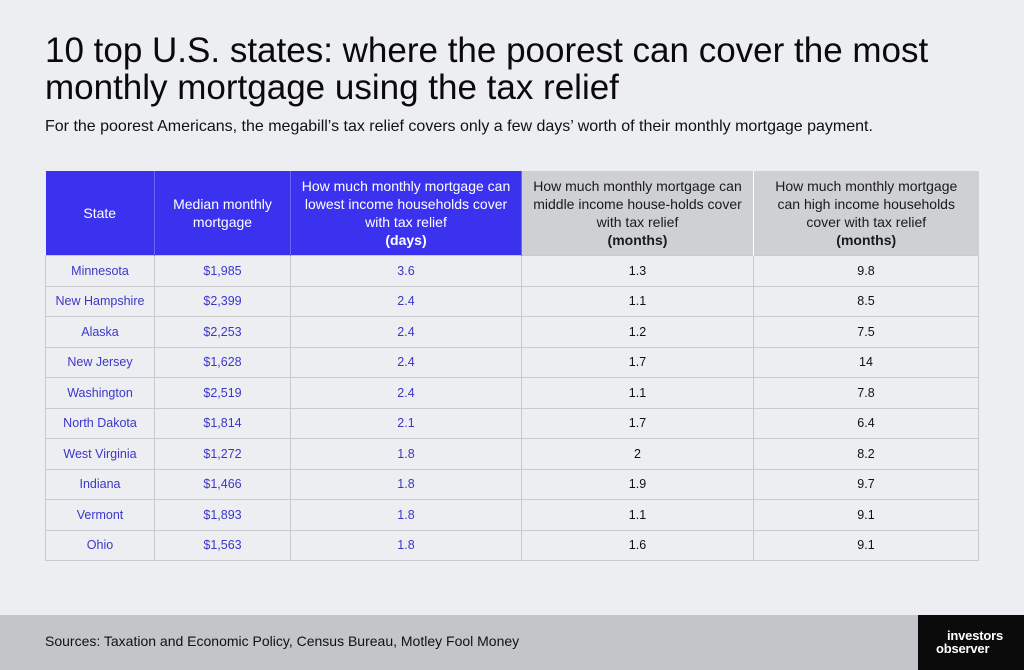  I want to click on cell-state: New Jersey, so click(100, 362).